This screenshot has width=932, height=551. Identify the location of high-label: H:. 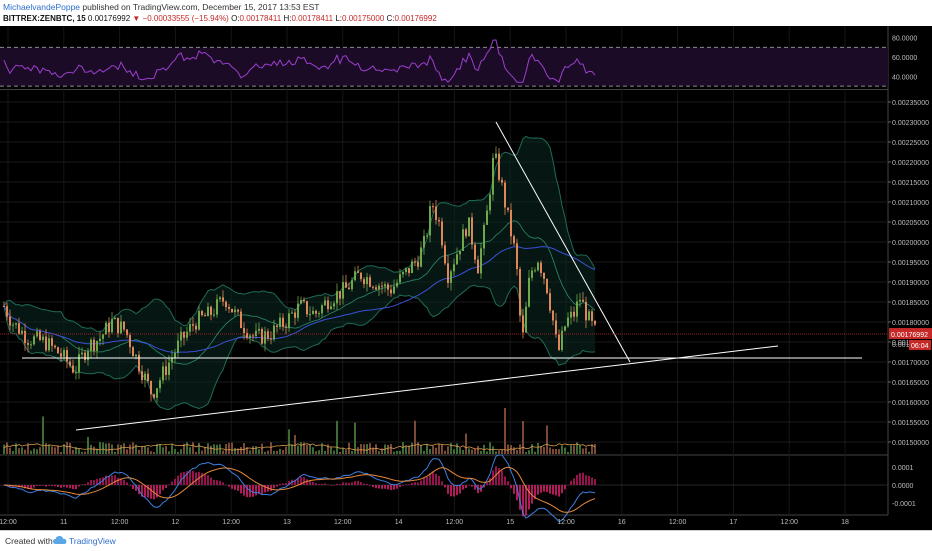
(287, 18).